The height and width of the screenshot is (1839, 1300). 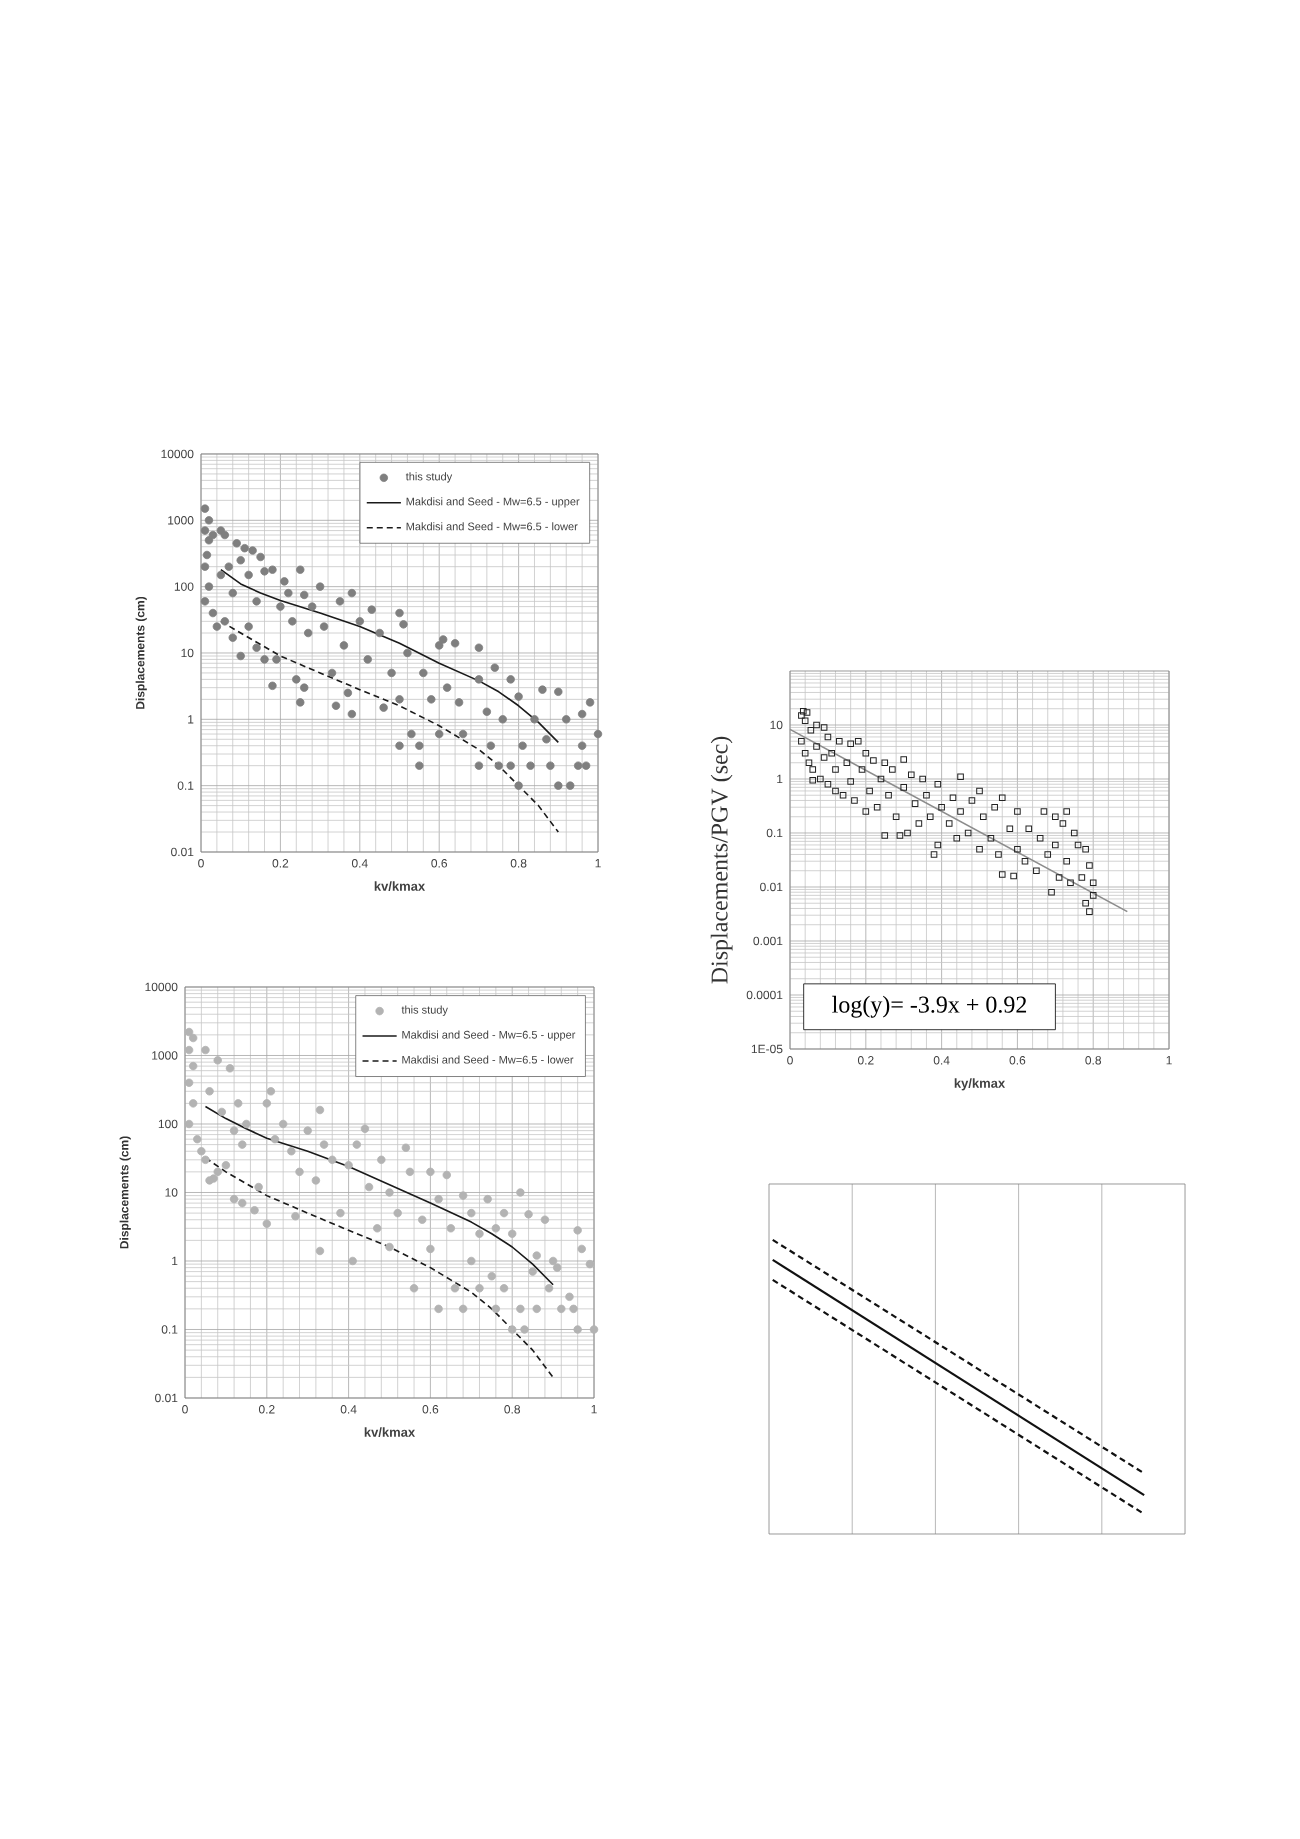 I want to click on x-axis-title: ky/kmax, so click(x=980, y=1084).